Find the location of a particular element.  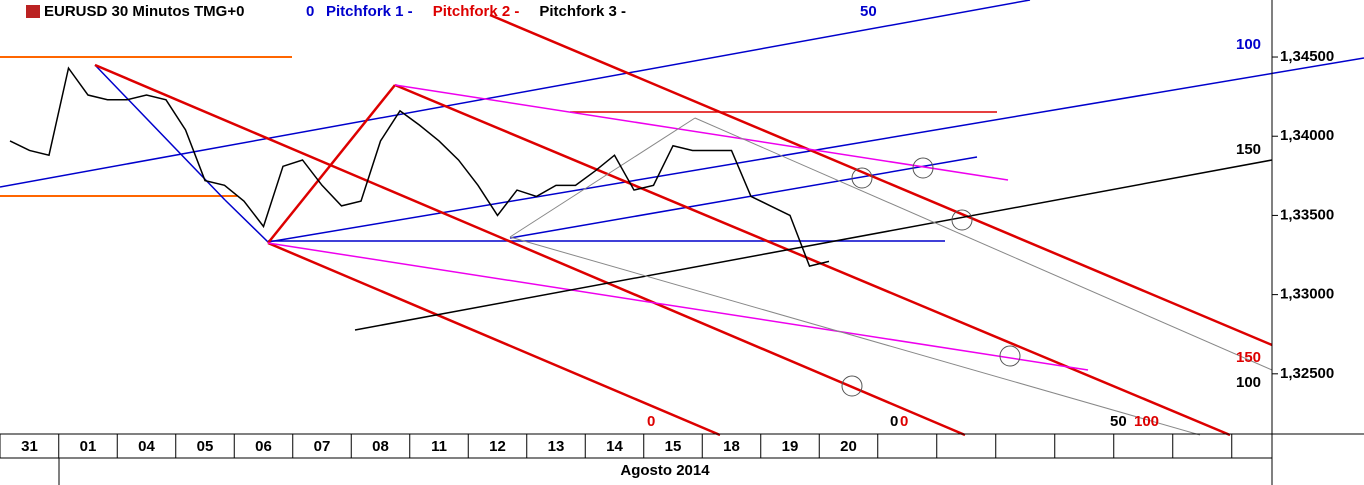

x-tick-label: 04 is located at coordinates (146, 446).